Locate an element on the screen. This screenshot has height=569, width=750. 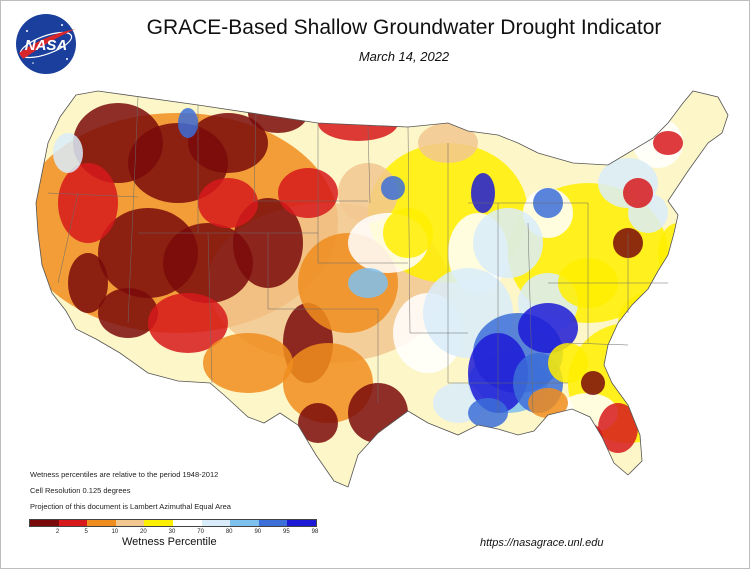
svg-text: NASA is located at coordinates (46, 45).